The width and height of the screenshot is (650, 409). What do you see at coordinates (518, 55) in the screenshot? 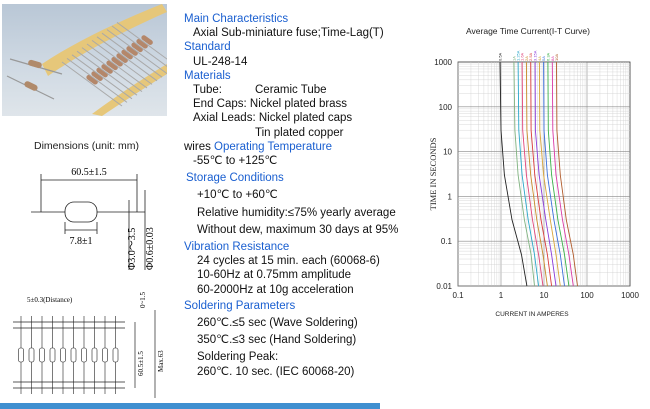
I see `curve-label: 1.25A` at bounding box center [518, 55].